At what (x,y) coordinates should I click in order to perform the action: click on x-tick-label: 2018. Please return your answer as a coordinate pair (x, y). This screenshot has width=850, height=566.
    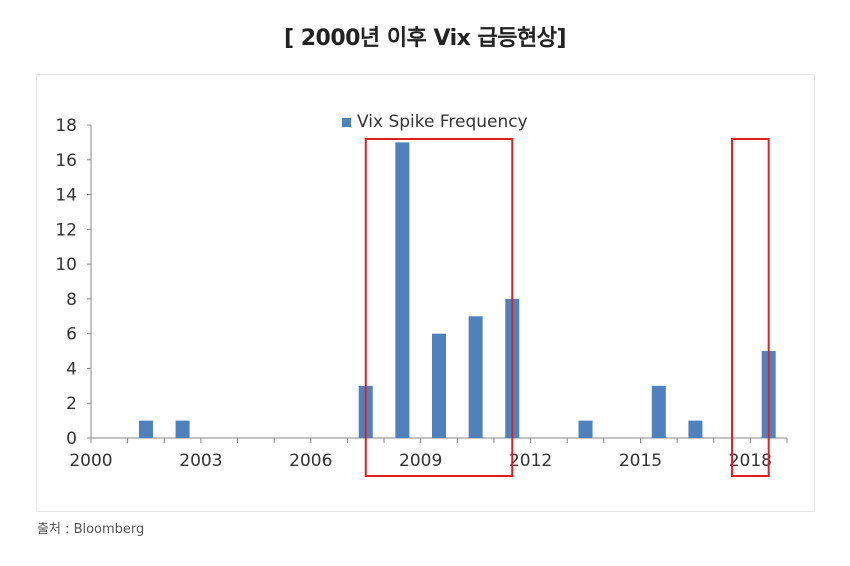
    Looking at the image, I should click on (750, 461).